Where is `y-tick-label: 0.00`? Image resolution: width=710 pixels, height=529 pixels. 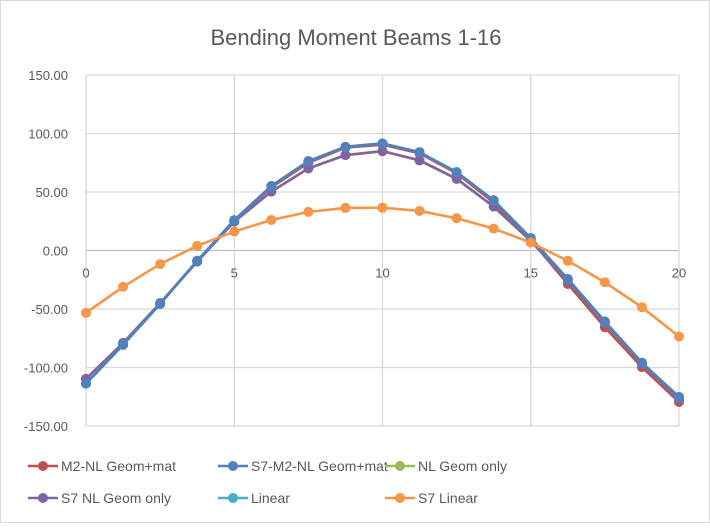
y-tick-label: 0.00 is located at coordinates (55, 251).